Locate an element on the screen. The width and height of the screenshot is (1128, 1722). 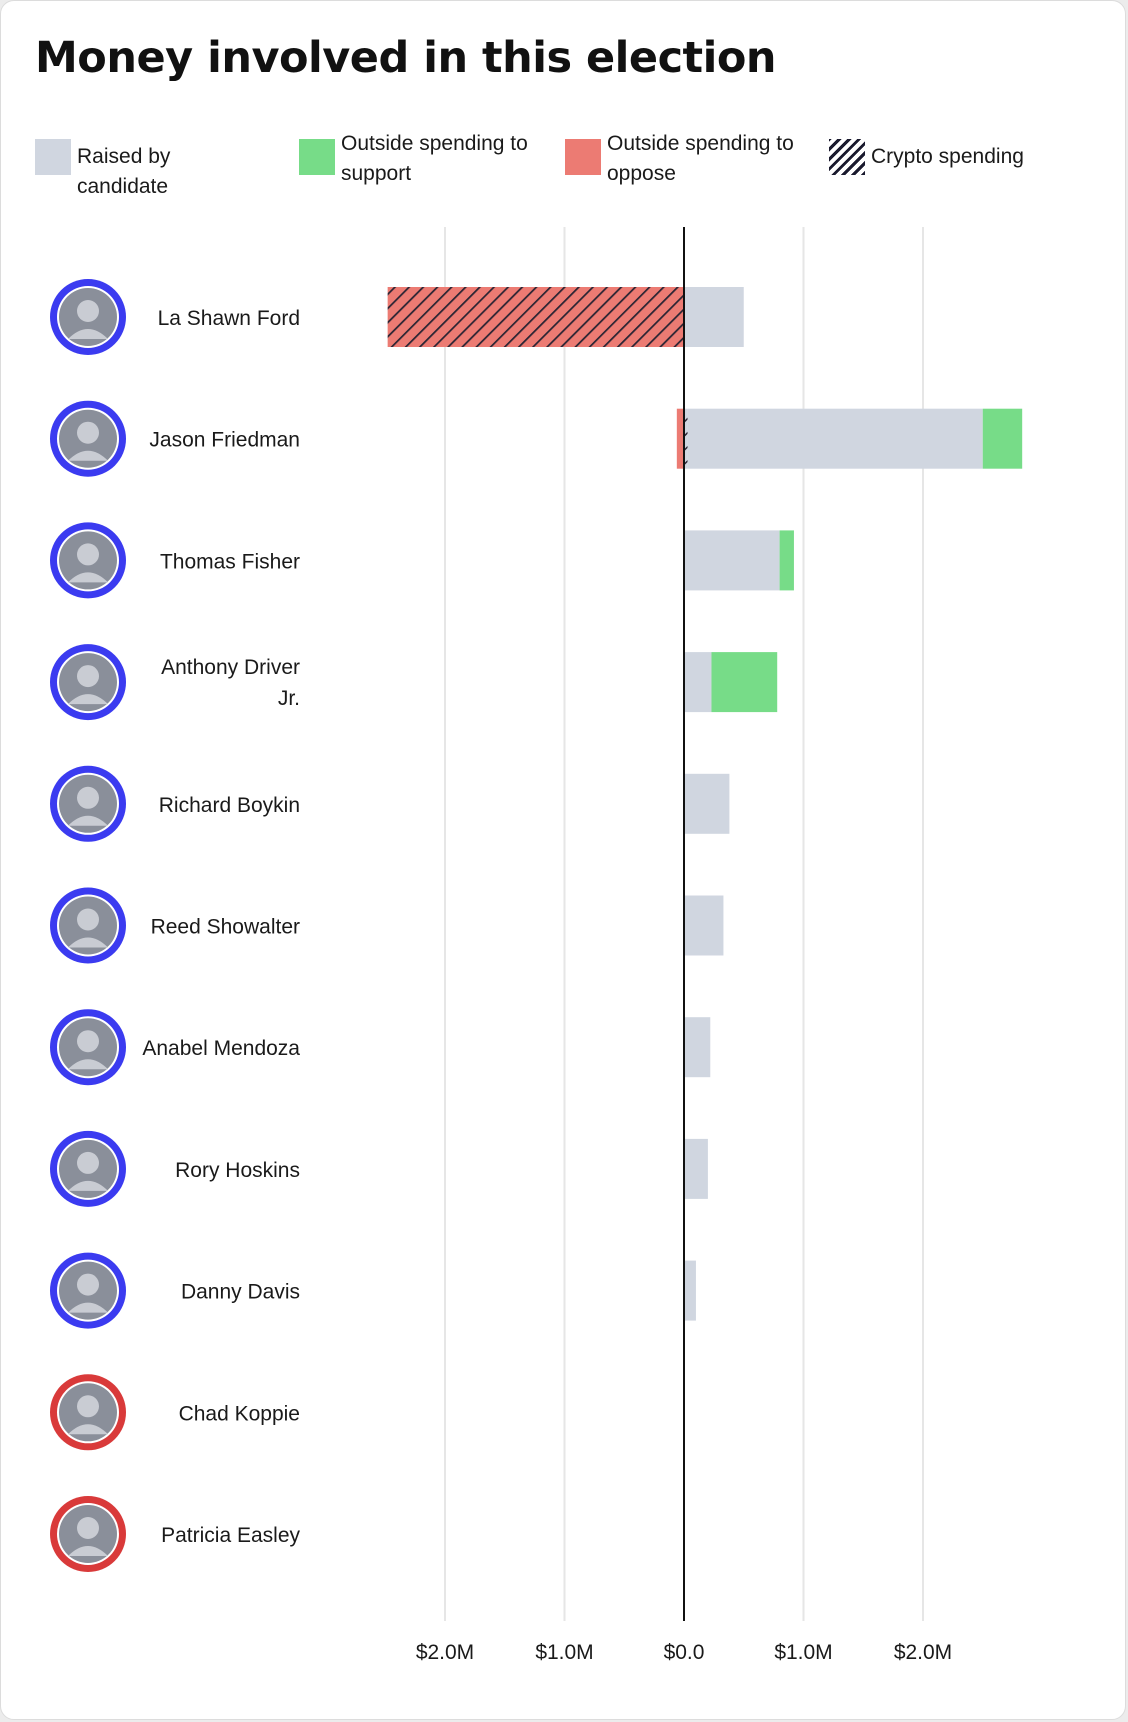
candidate-name: Richard Boykin is located at coordinates (229, 805).